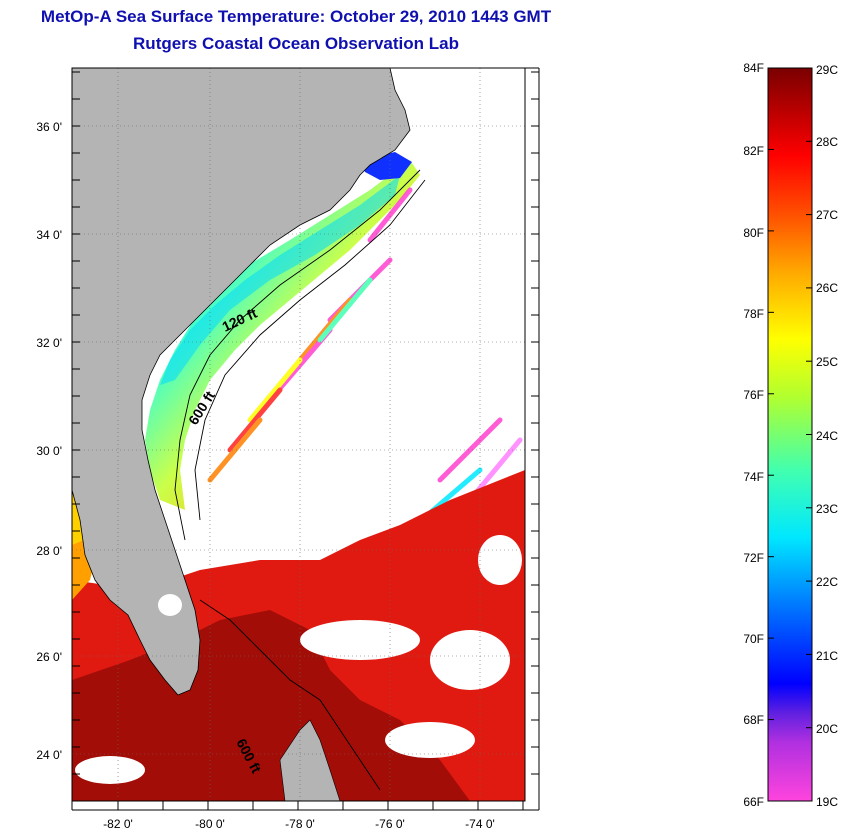 The image size is (849, 832). Describe the element at coordinates (827, 582) in the screenshot. I see `cbar-c-22: 22C` at that location.